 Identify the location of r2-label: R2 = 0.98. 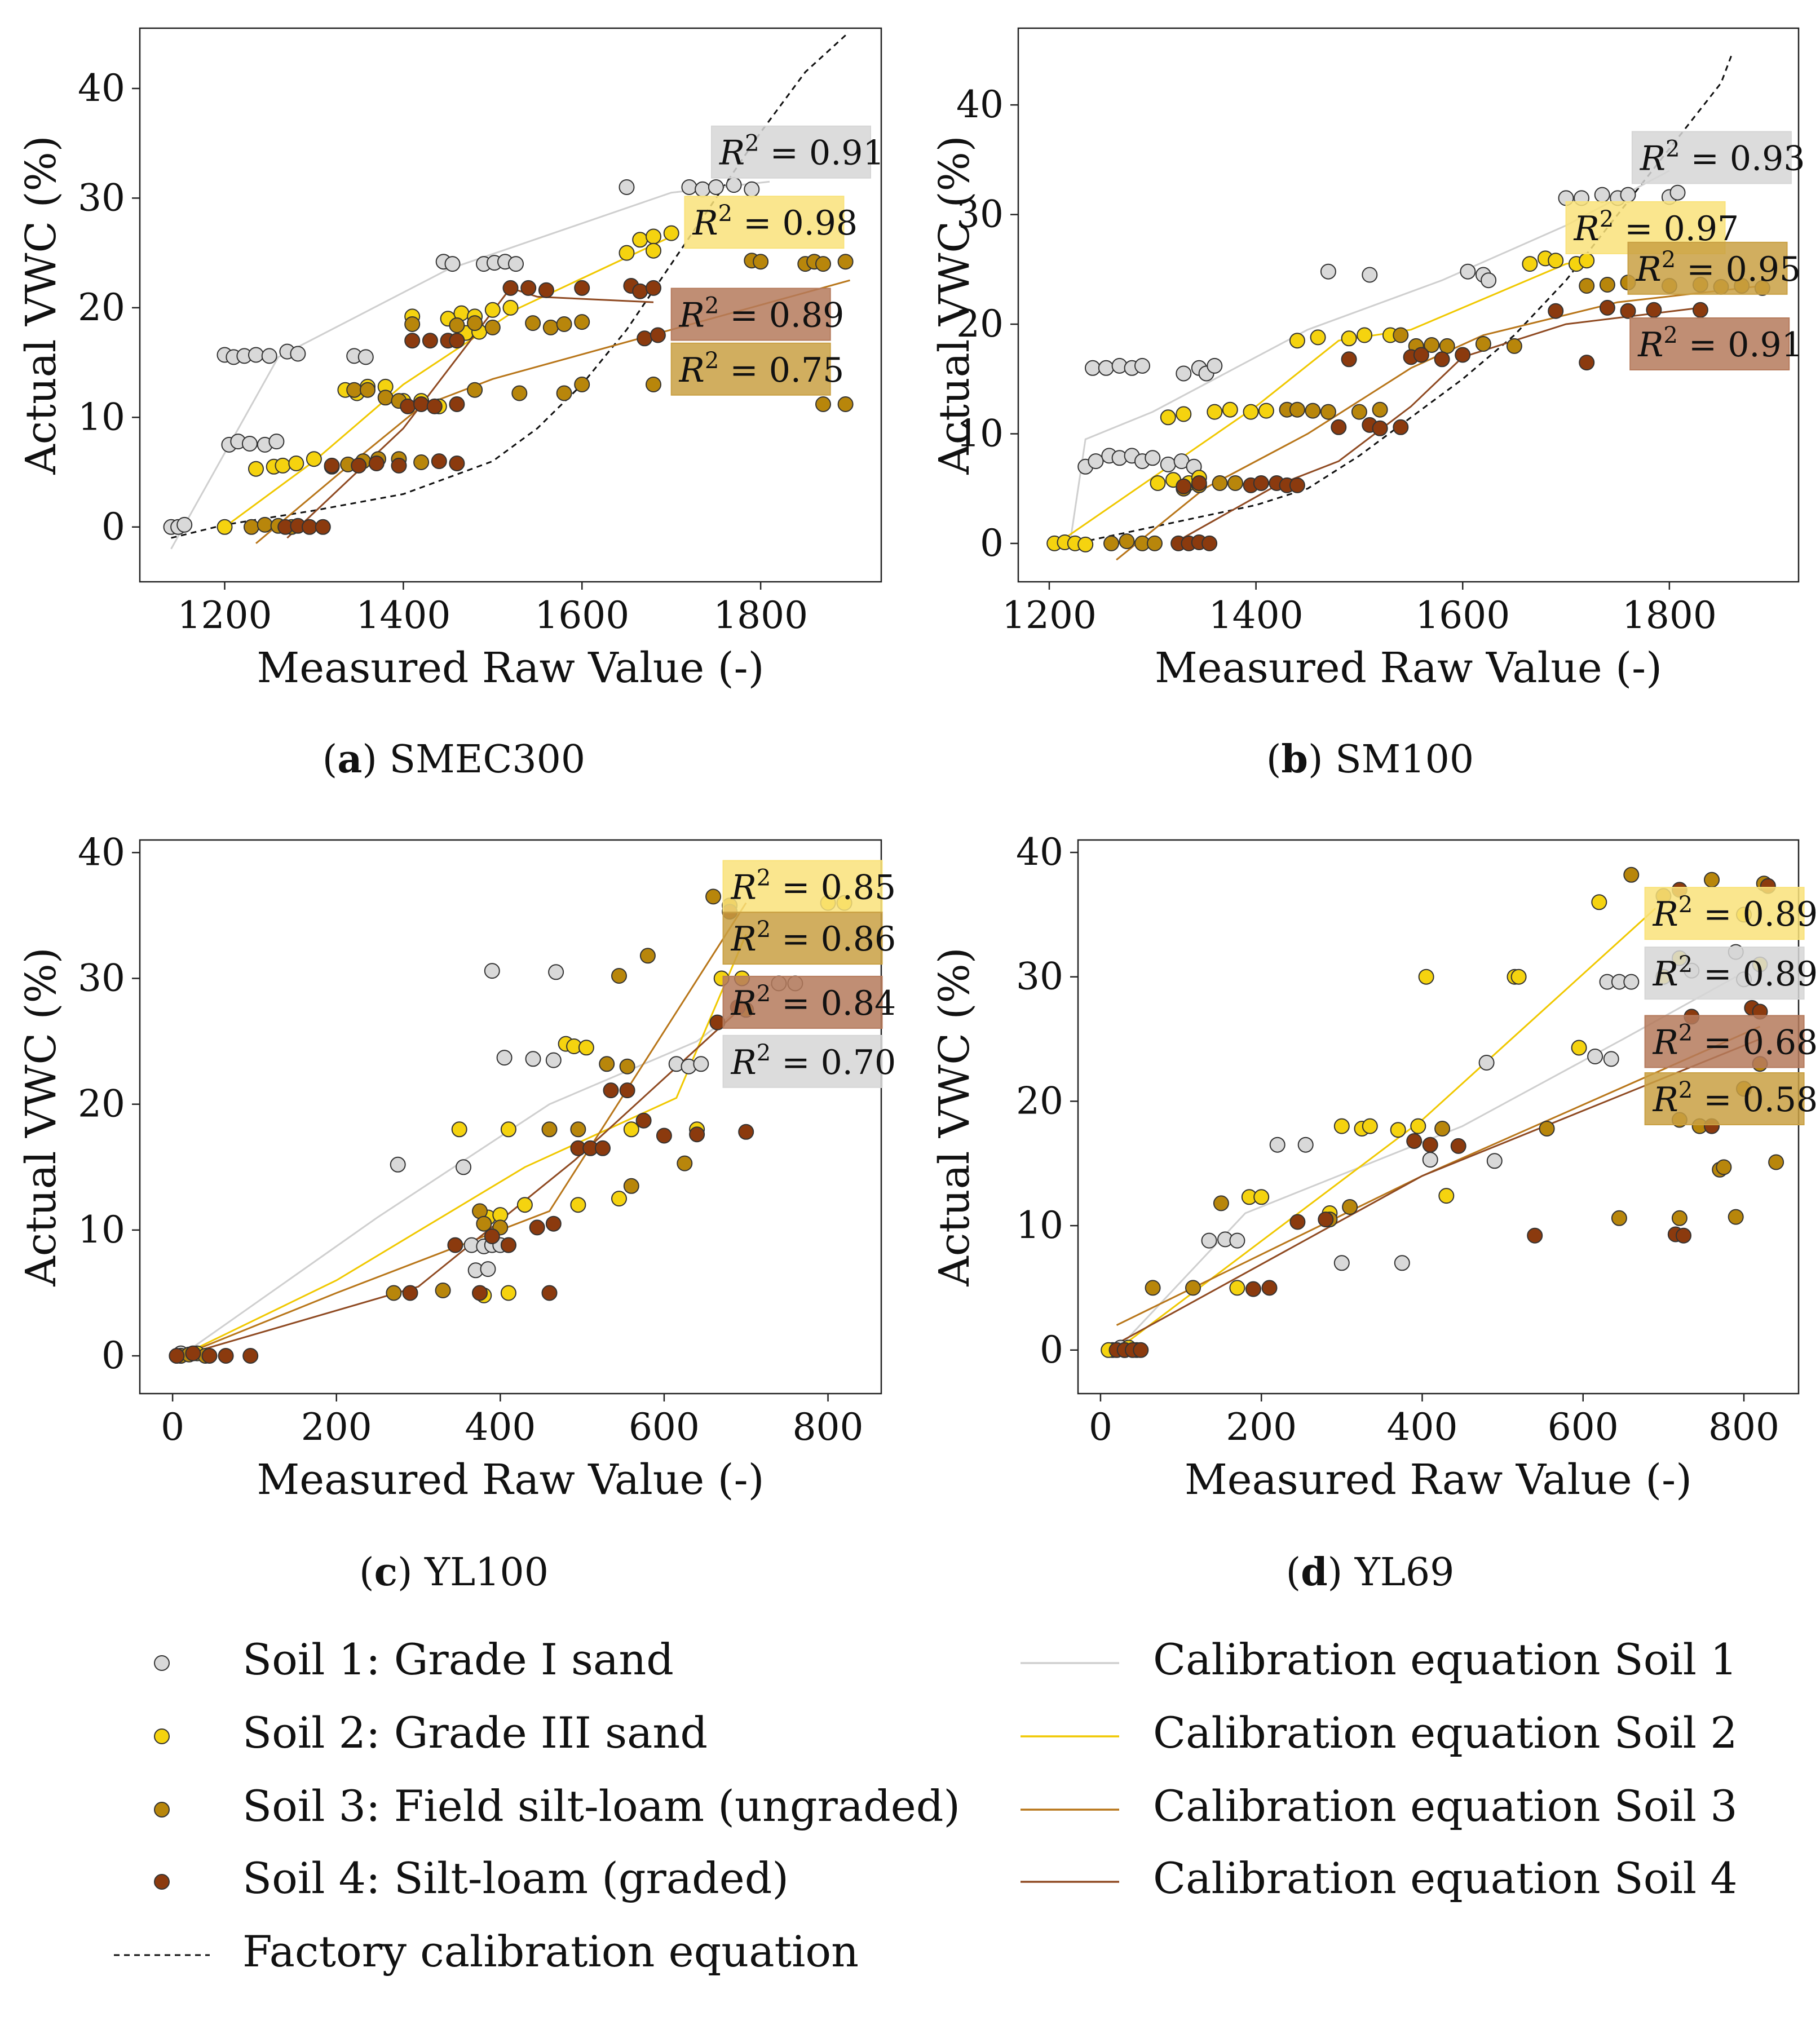
(775, 222).